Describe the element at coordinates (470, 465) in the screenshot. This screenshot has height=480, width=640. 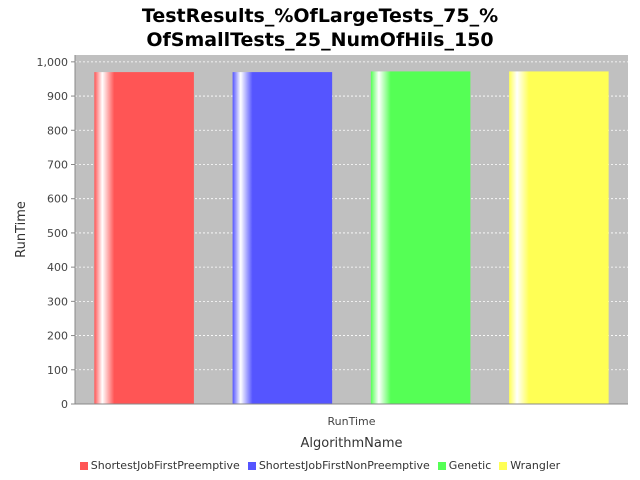
I see `legend-label: Genetic` at that location.